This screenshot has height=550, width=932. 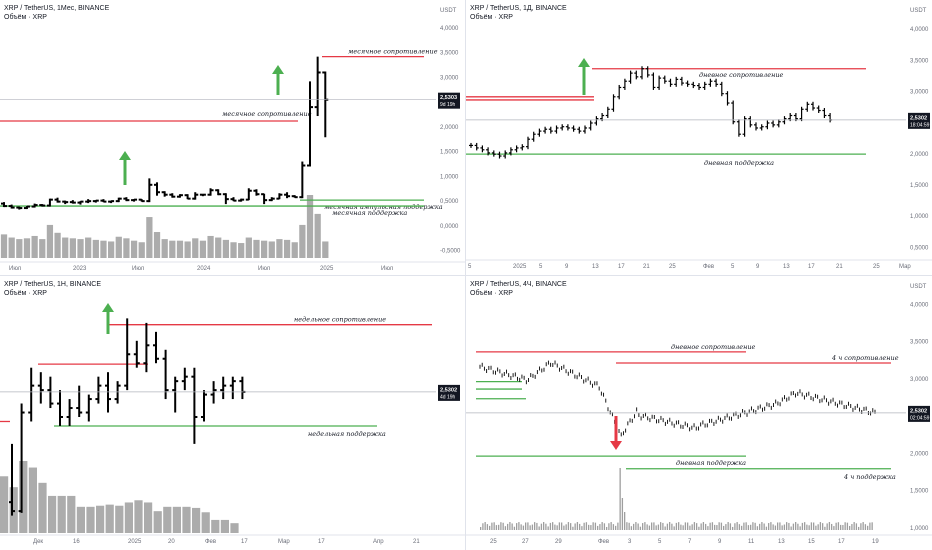 What do you see at coordinates (919, 305) in the screenshot?
I see `price-axis-tick-label: 4,0000` at bounding box center [919, 305].